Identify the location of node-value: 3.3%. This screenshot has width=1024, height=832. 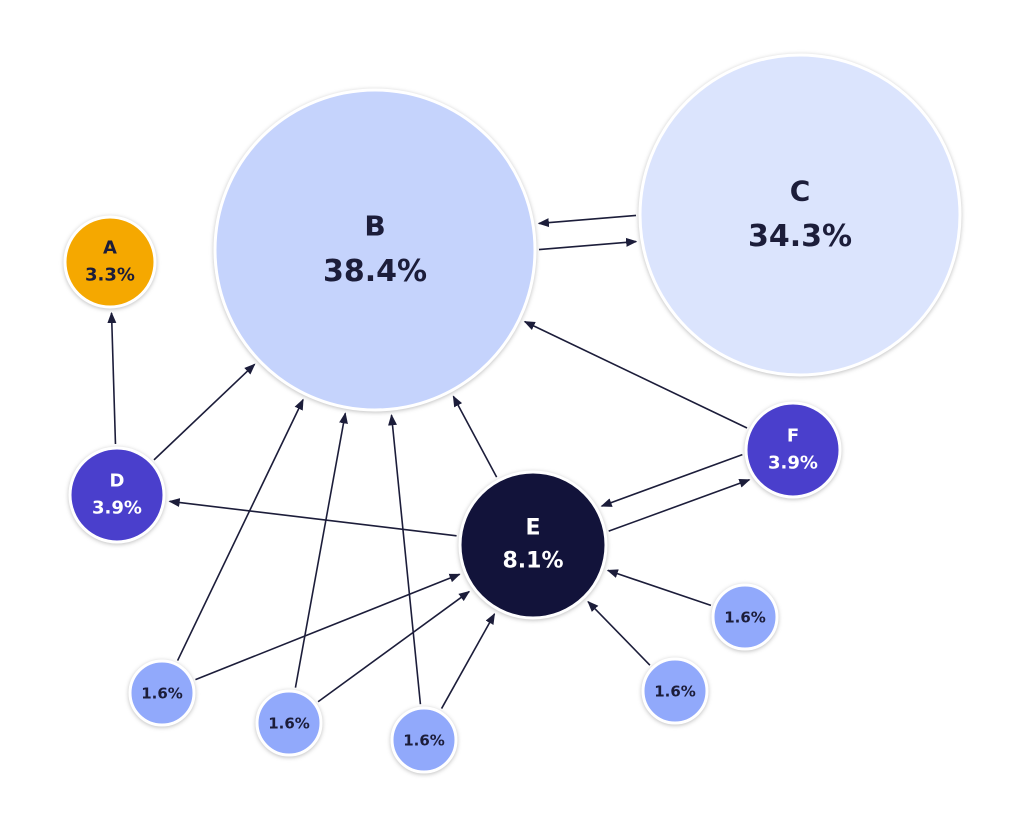
(110, 275).